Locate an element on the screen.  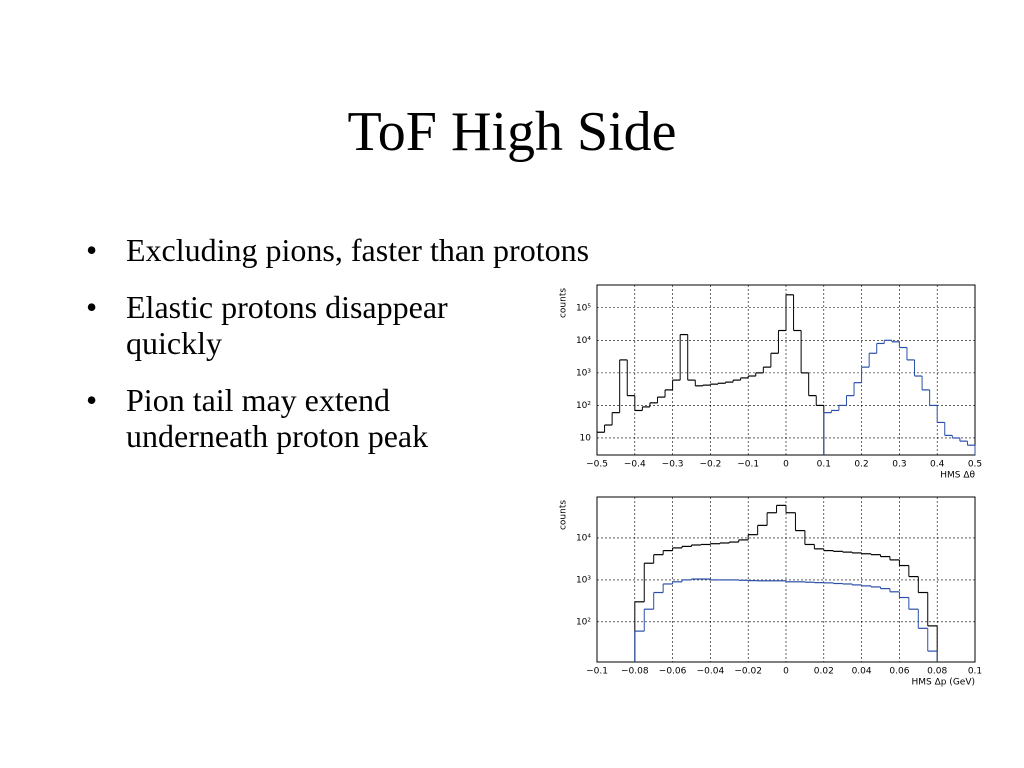
x-tick-label: 0.5 is located at coordinates (975, 465).